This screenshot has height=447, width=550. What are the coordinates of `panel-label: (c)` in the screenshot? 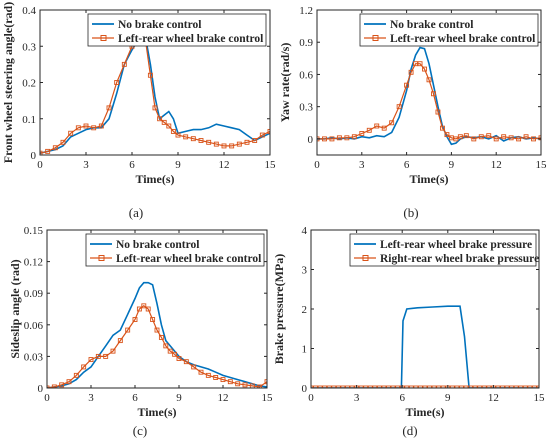 It's located at (140, 430).